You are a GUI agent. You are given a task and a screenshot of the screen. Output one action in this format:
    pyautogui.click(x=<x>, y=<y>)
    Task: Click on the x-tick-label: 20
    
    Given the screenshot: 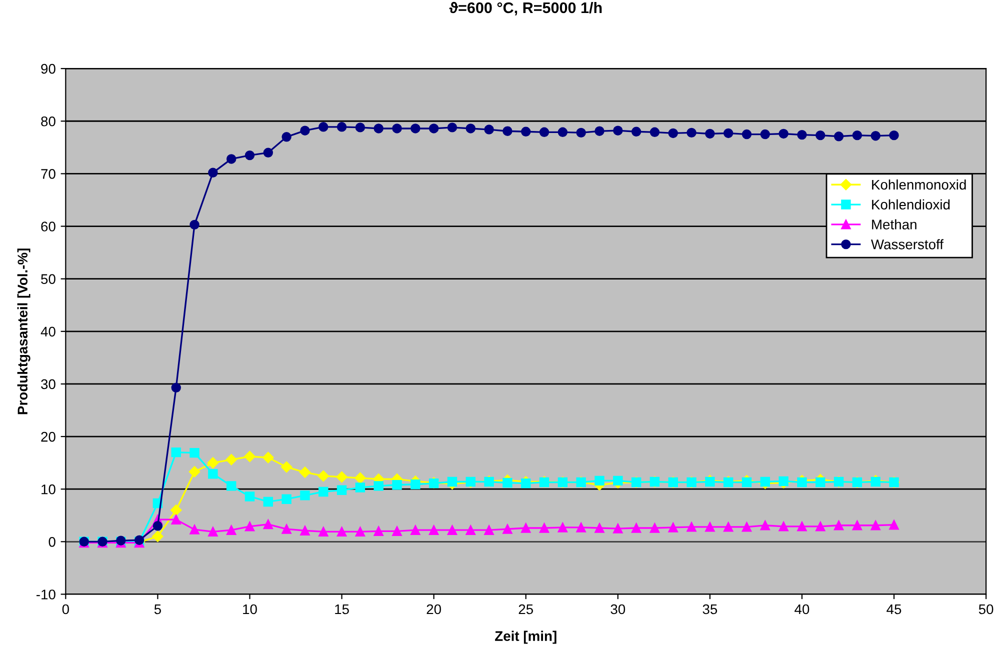 What is the action you would take?
    pyautogui.click(x=433, y=609)
    